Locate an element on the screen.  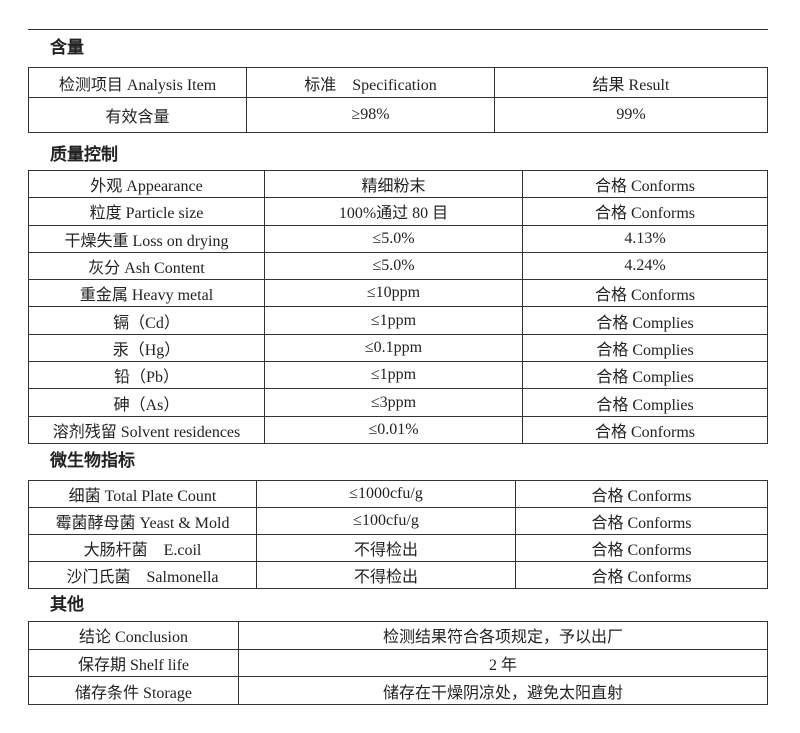
cell: 铅（Pb） is located at coordinates (146, 375).